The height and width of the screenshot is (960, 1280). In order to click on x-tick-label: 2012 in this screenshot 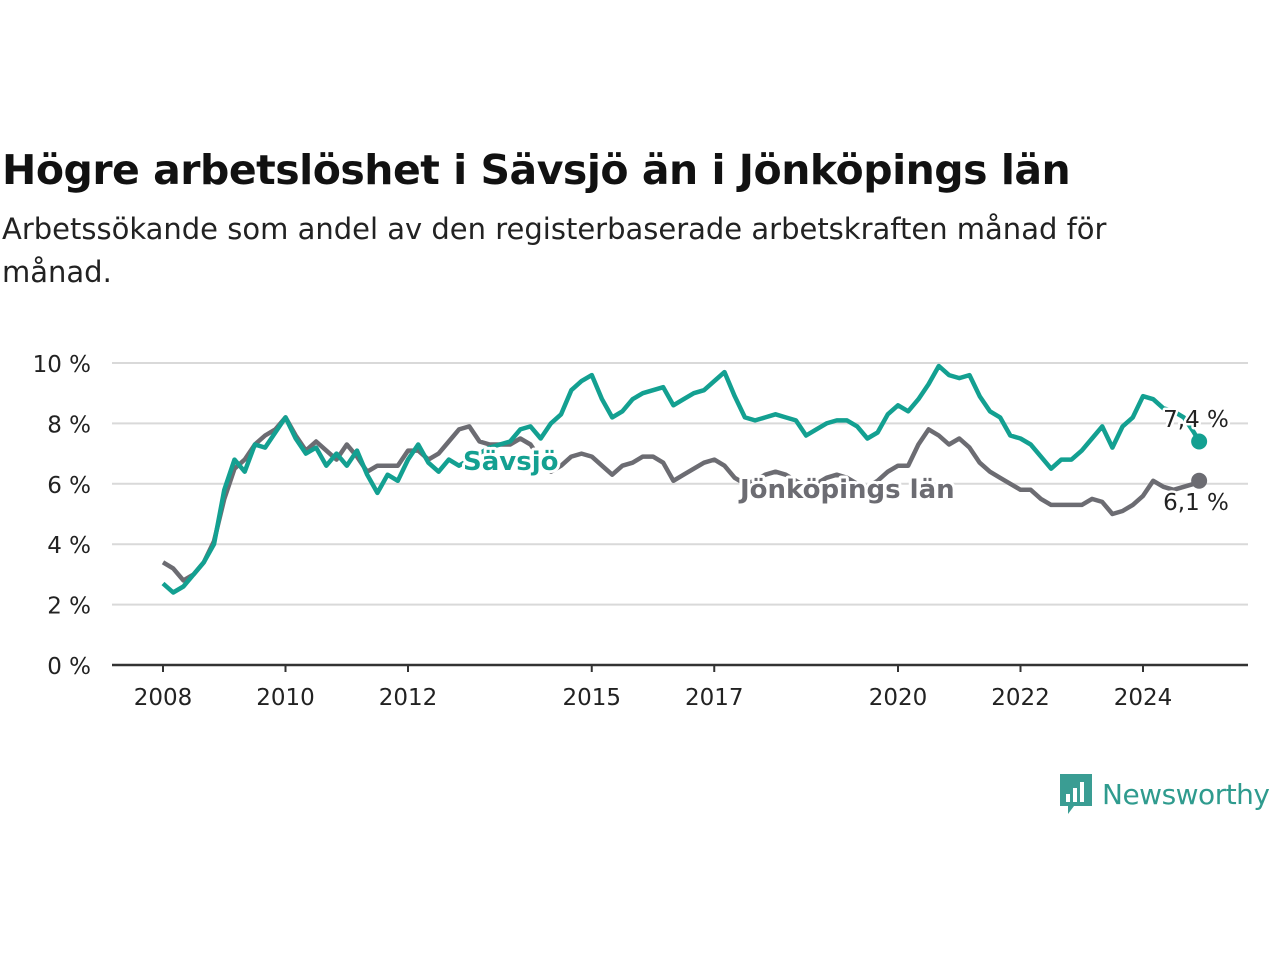, I will do `click(408, 698)`.